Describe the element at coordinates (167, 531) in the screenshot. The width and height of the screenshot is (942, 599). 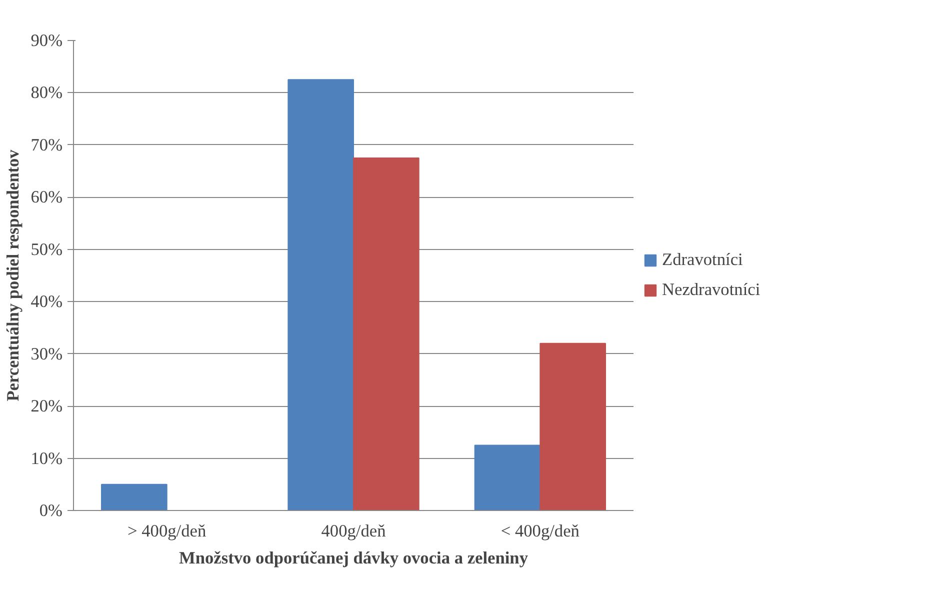
I see `x-tick-label: > 400g/deň` at that location.